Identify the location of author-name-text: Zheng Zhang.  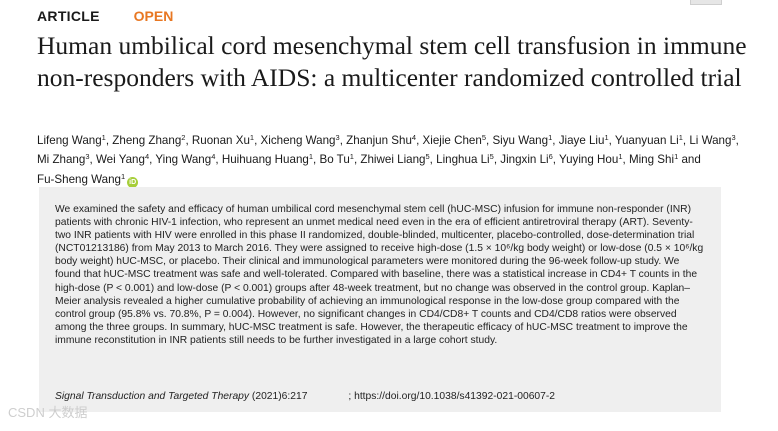
(147, 140).